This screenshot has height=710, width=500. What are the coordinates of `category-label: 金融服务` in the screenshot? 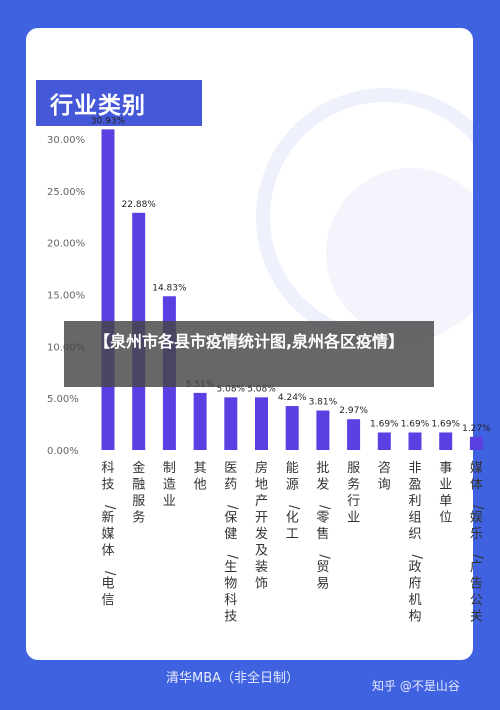 It's located at (138, 493).